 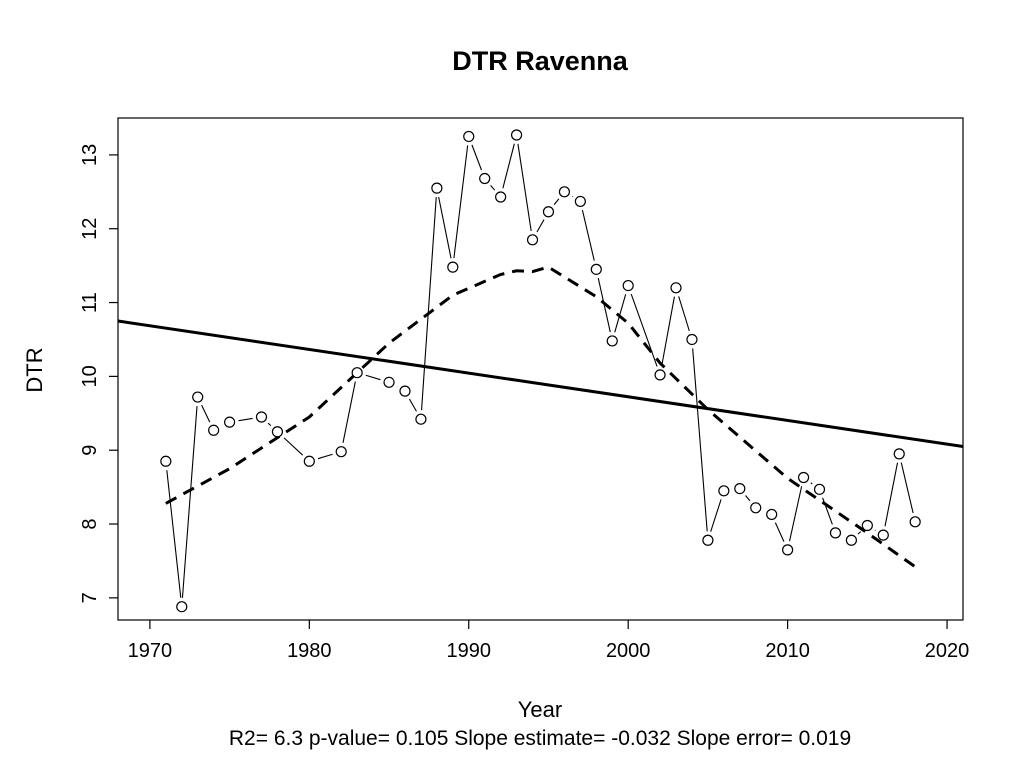 I want to click on x-axis-label: Year, so click(x=540, y=709).